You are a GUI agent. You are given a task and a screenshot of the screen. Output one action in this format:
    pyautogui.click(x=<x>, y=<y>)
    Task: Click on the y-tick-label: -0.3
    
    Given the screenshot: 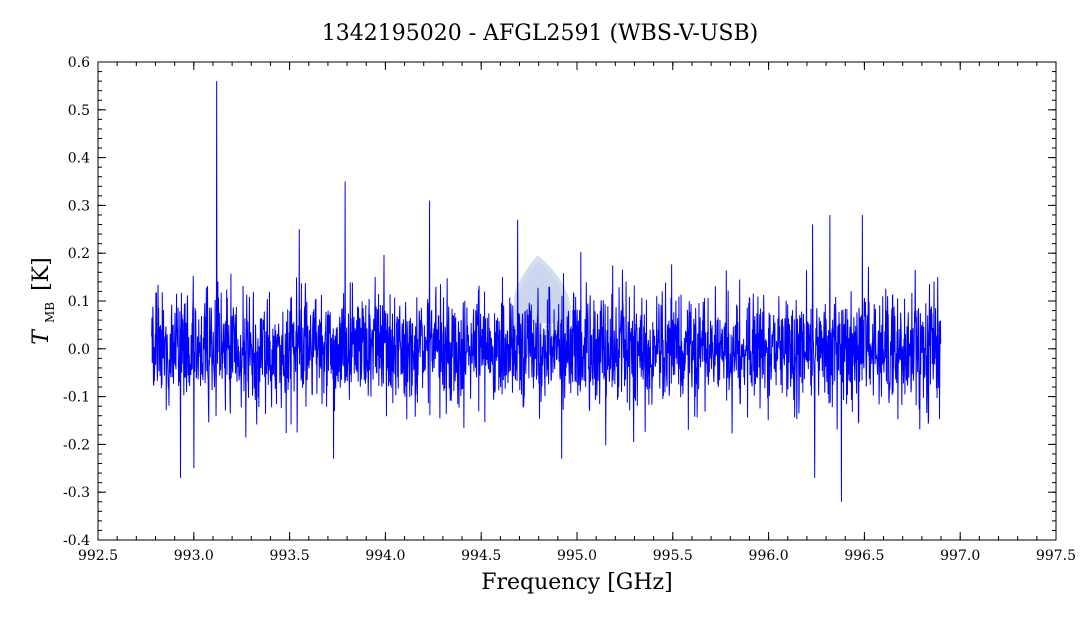 What is the action you would take?
    pyautogui.click(x=76, y=493)
    